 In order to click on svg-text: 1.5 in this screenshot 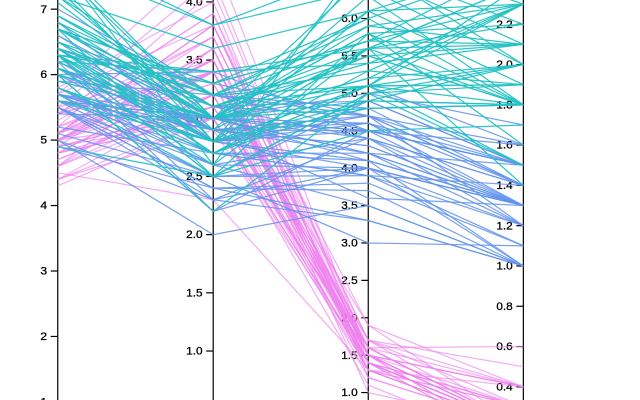, I will do `click(194, 293)`.